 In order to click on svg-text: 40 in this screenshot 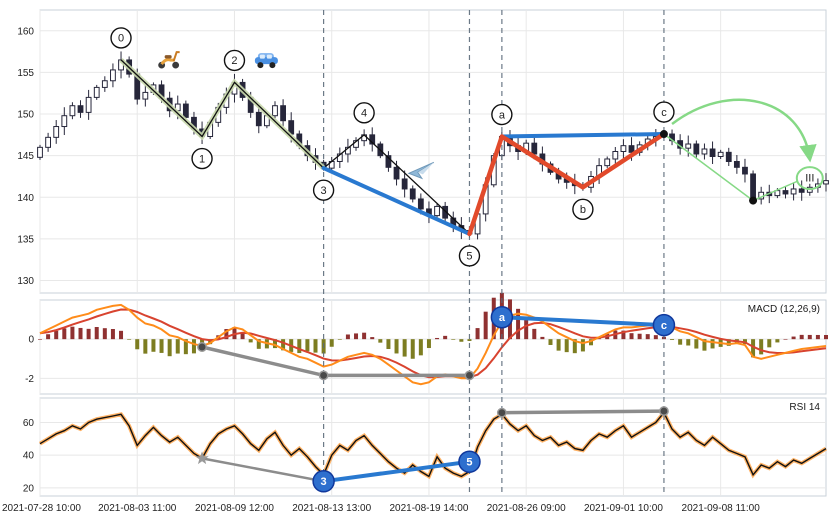, I will do `click(29, 456)`.